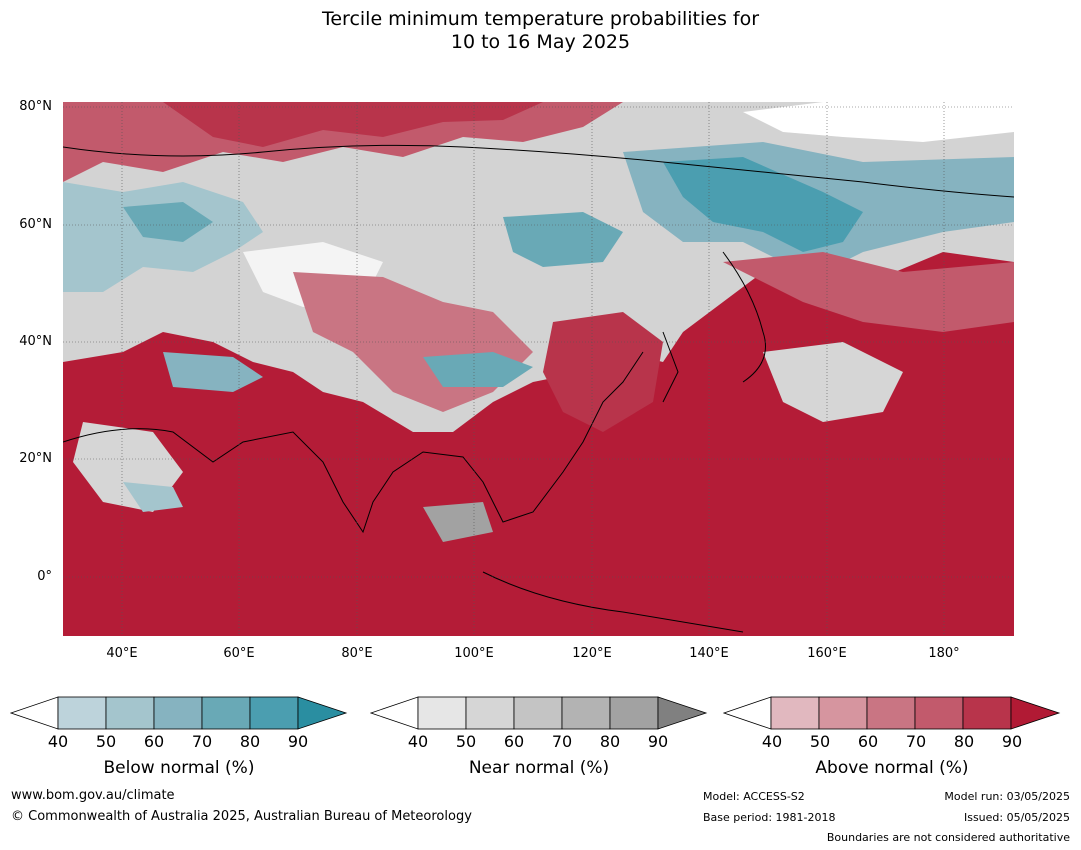 This screenshot has height=850, width=1081. Describe the element at coordinates (944, 653) in the screenshot. I see `lon-label-180: 180°` at that location.